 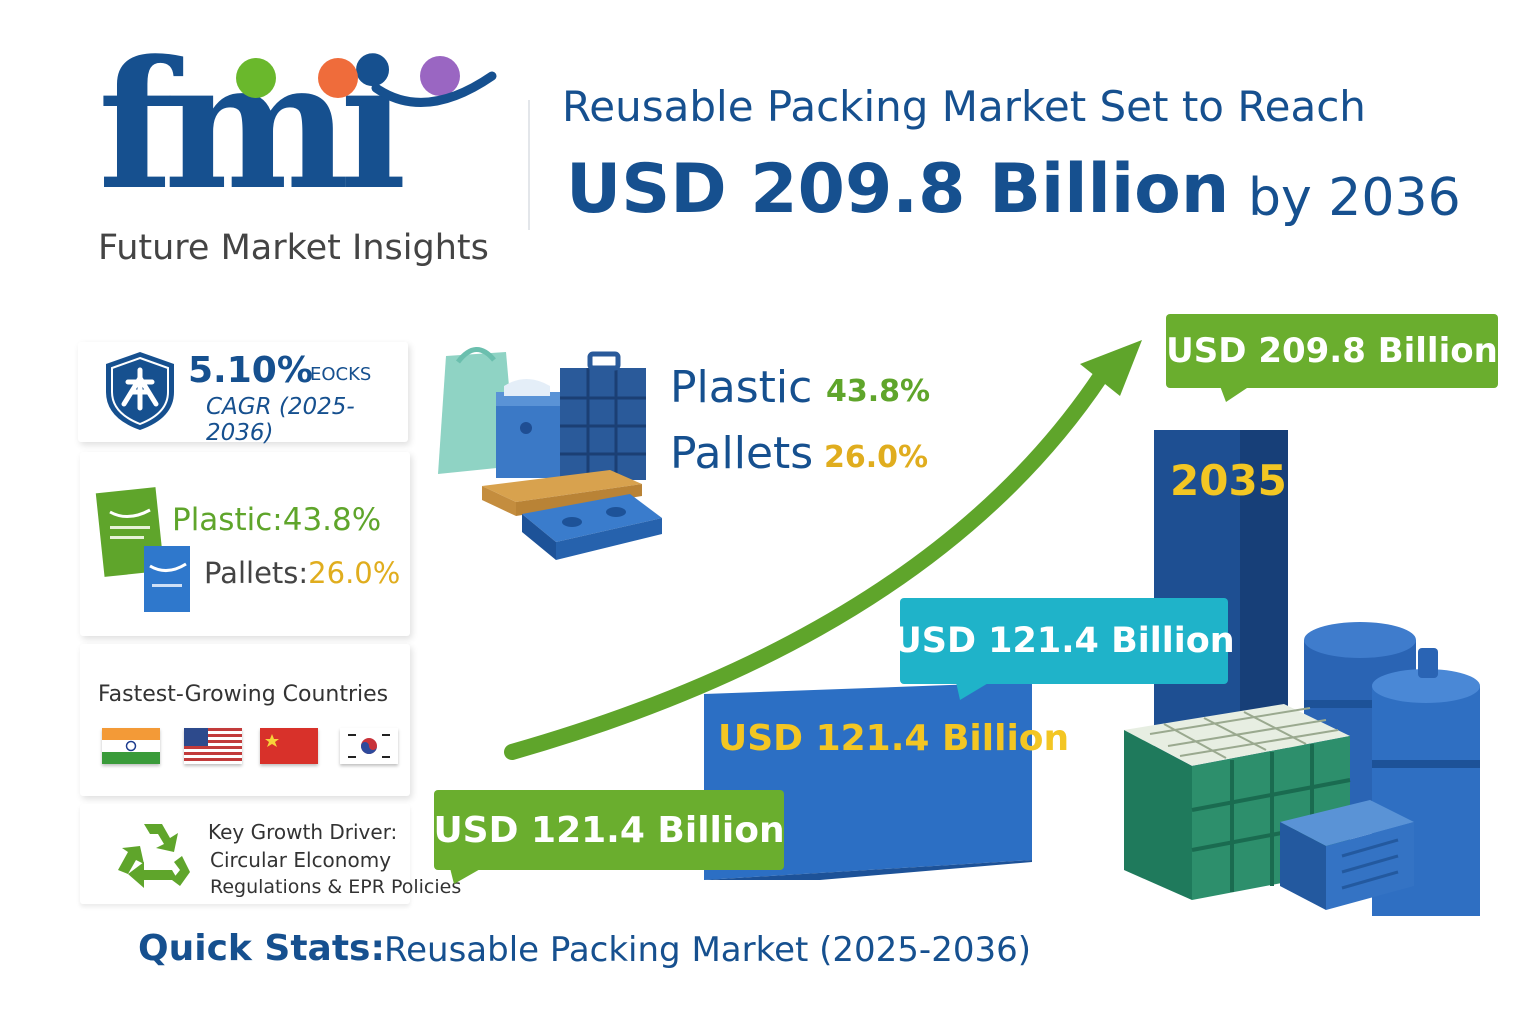 What do you see at coordinates (303, 832) in the screenshot?
I see `driver-title: Key Growth Driver:` at bounding box center [303, 832].